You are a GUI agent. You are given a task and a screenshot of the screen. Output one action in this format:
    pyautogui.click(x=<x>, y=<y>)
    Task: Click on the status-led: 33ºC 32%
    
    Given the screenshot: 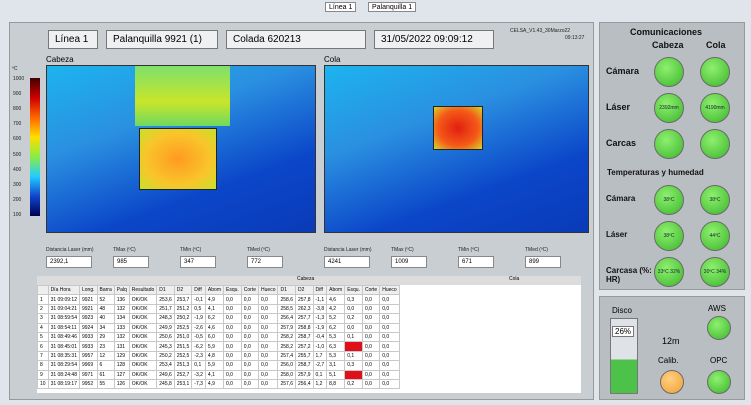 What is the action you would take?
    pyautogui.click(x=669, y=272)
    